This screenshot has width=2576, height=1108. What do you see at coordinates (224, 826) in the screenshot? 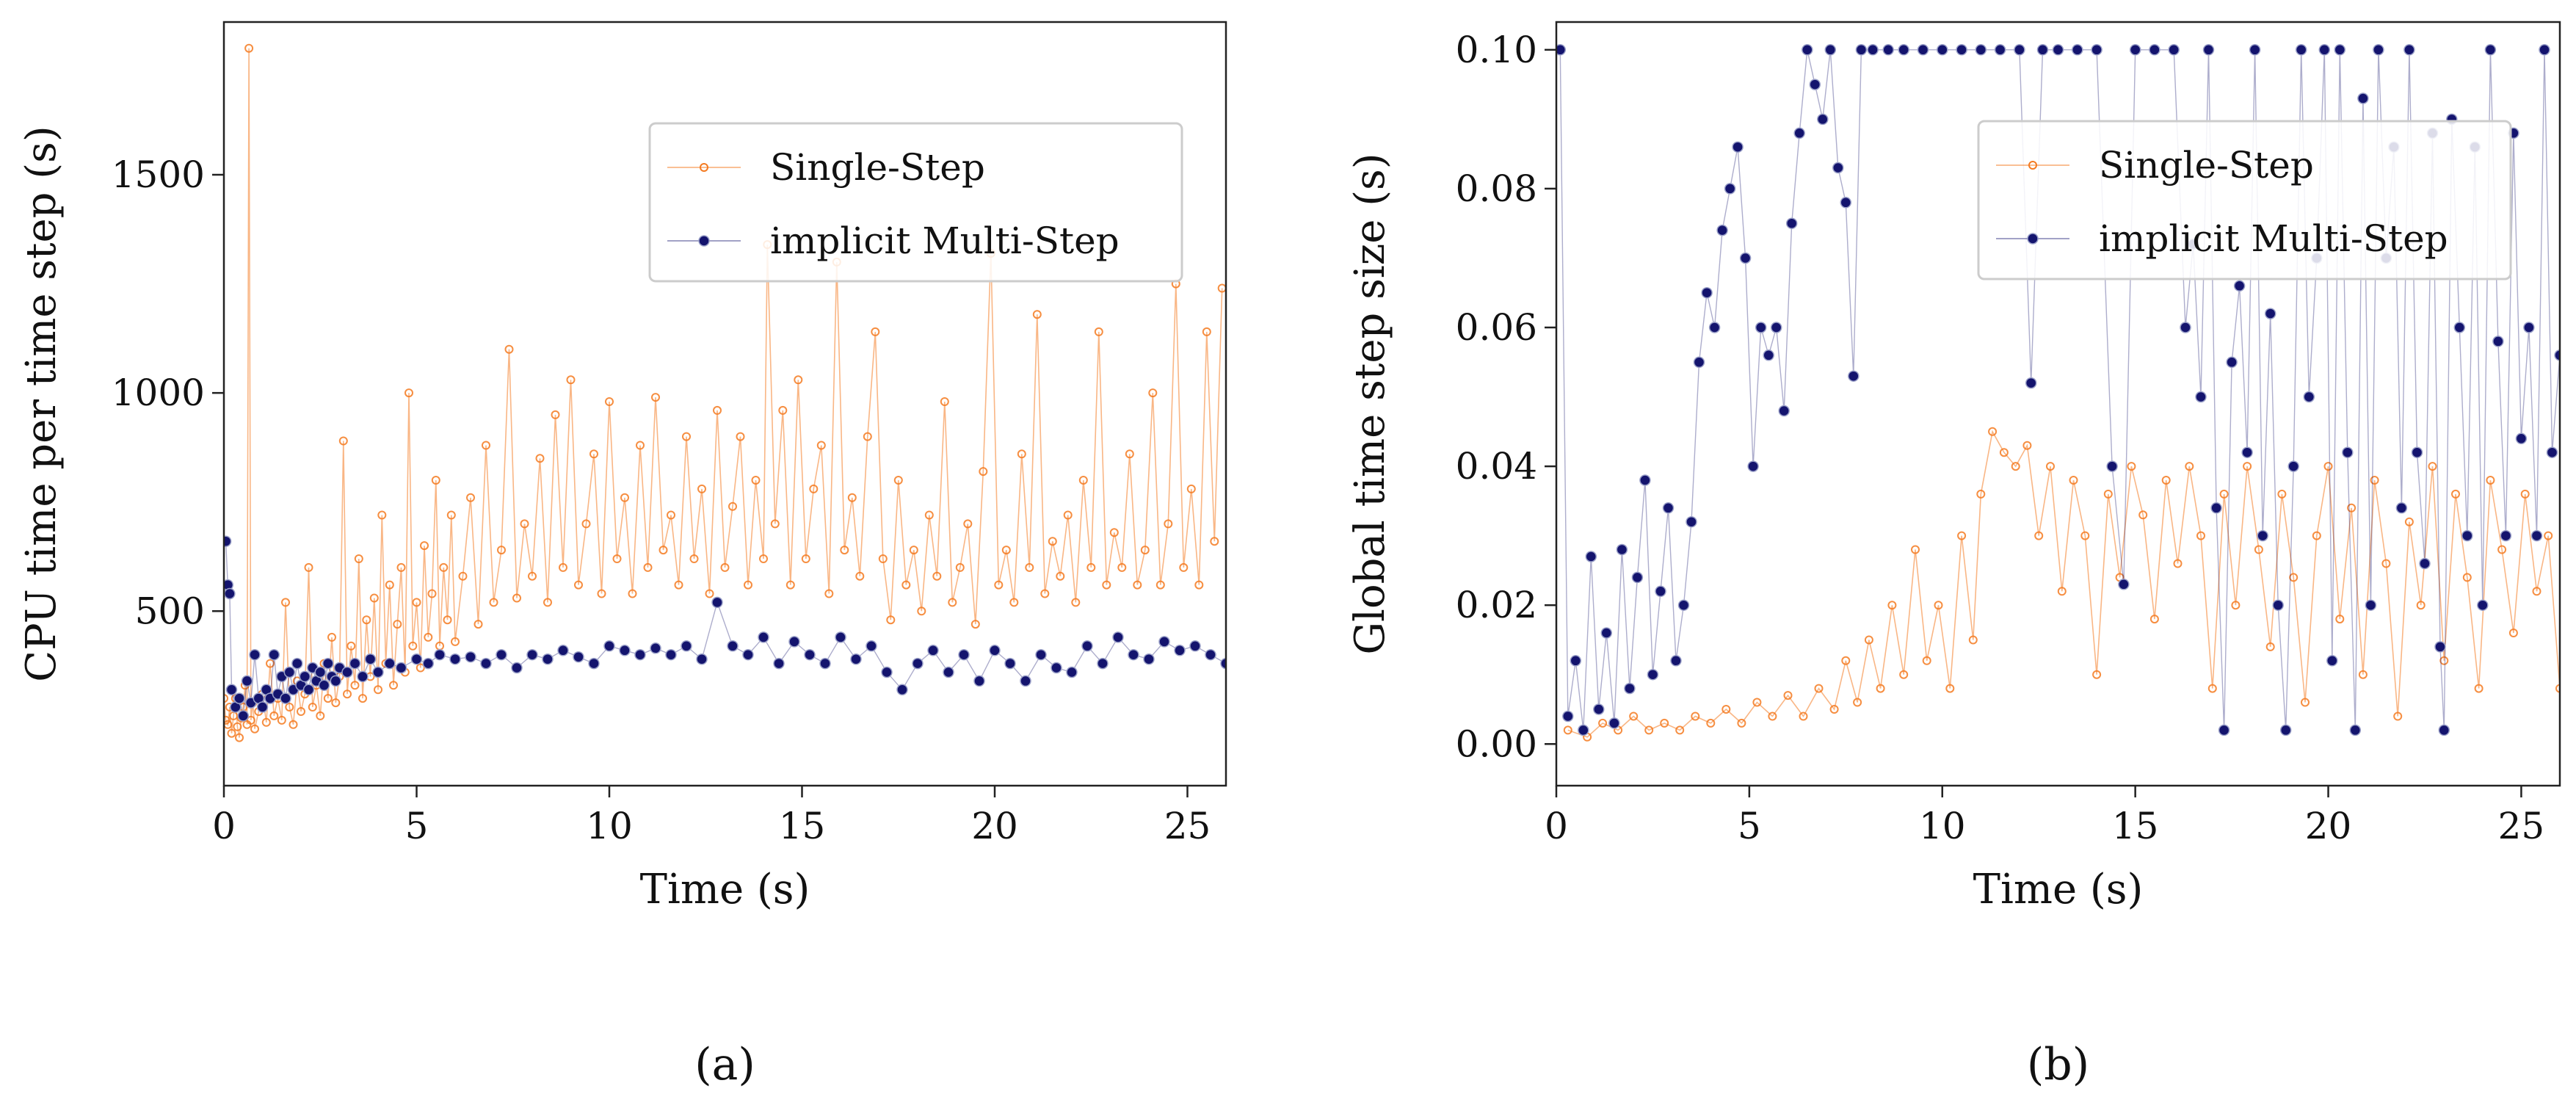
I see `a-x-tick-label: 0` at bounding box center [224, 826].